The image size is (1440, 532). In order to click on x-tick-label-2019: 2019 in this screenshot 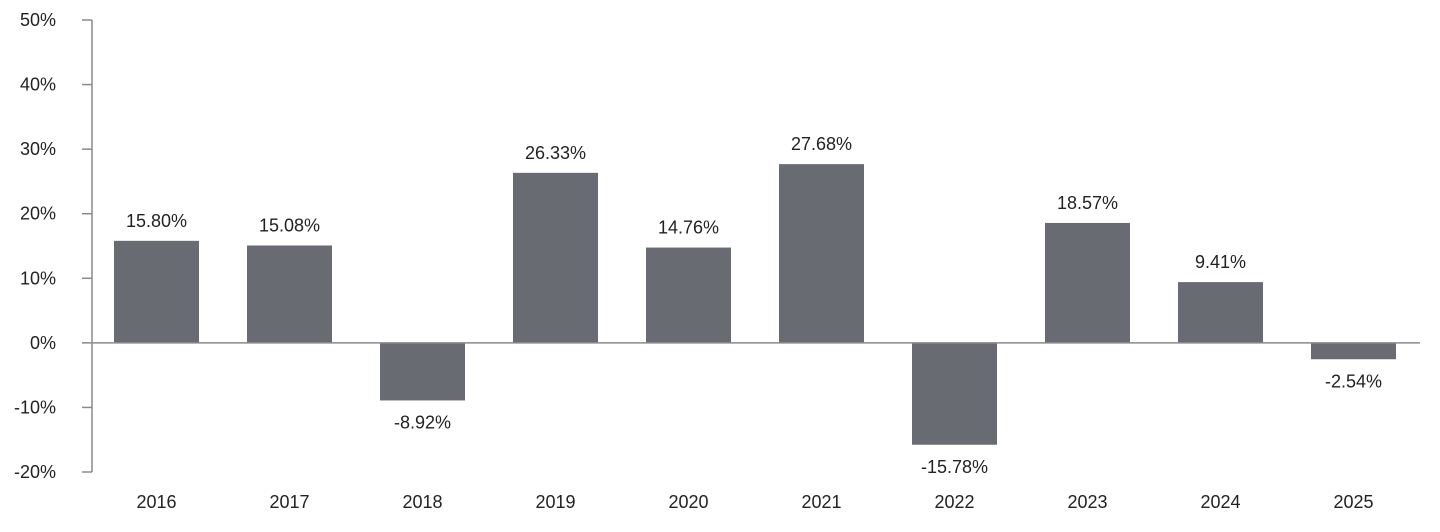, I will do `click(555, 502)`.